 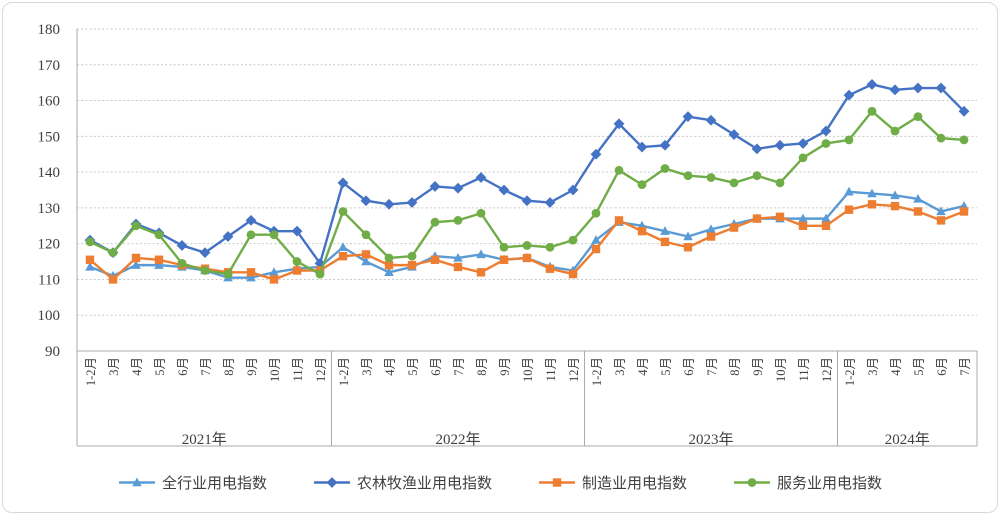 I want to click on x-axis-month-label: 12月, so click(x=321, y=369).